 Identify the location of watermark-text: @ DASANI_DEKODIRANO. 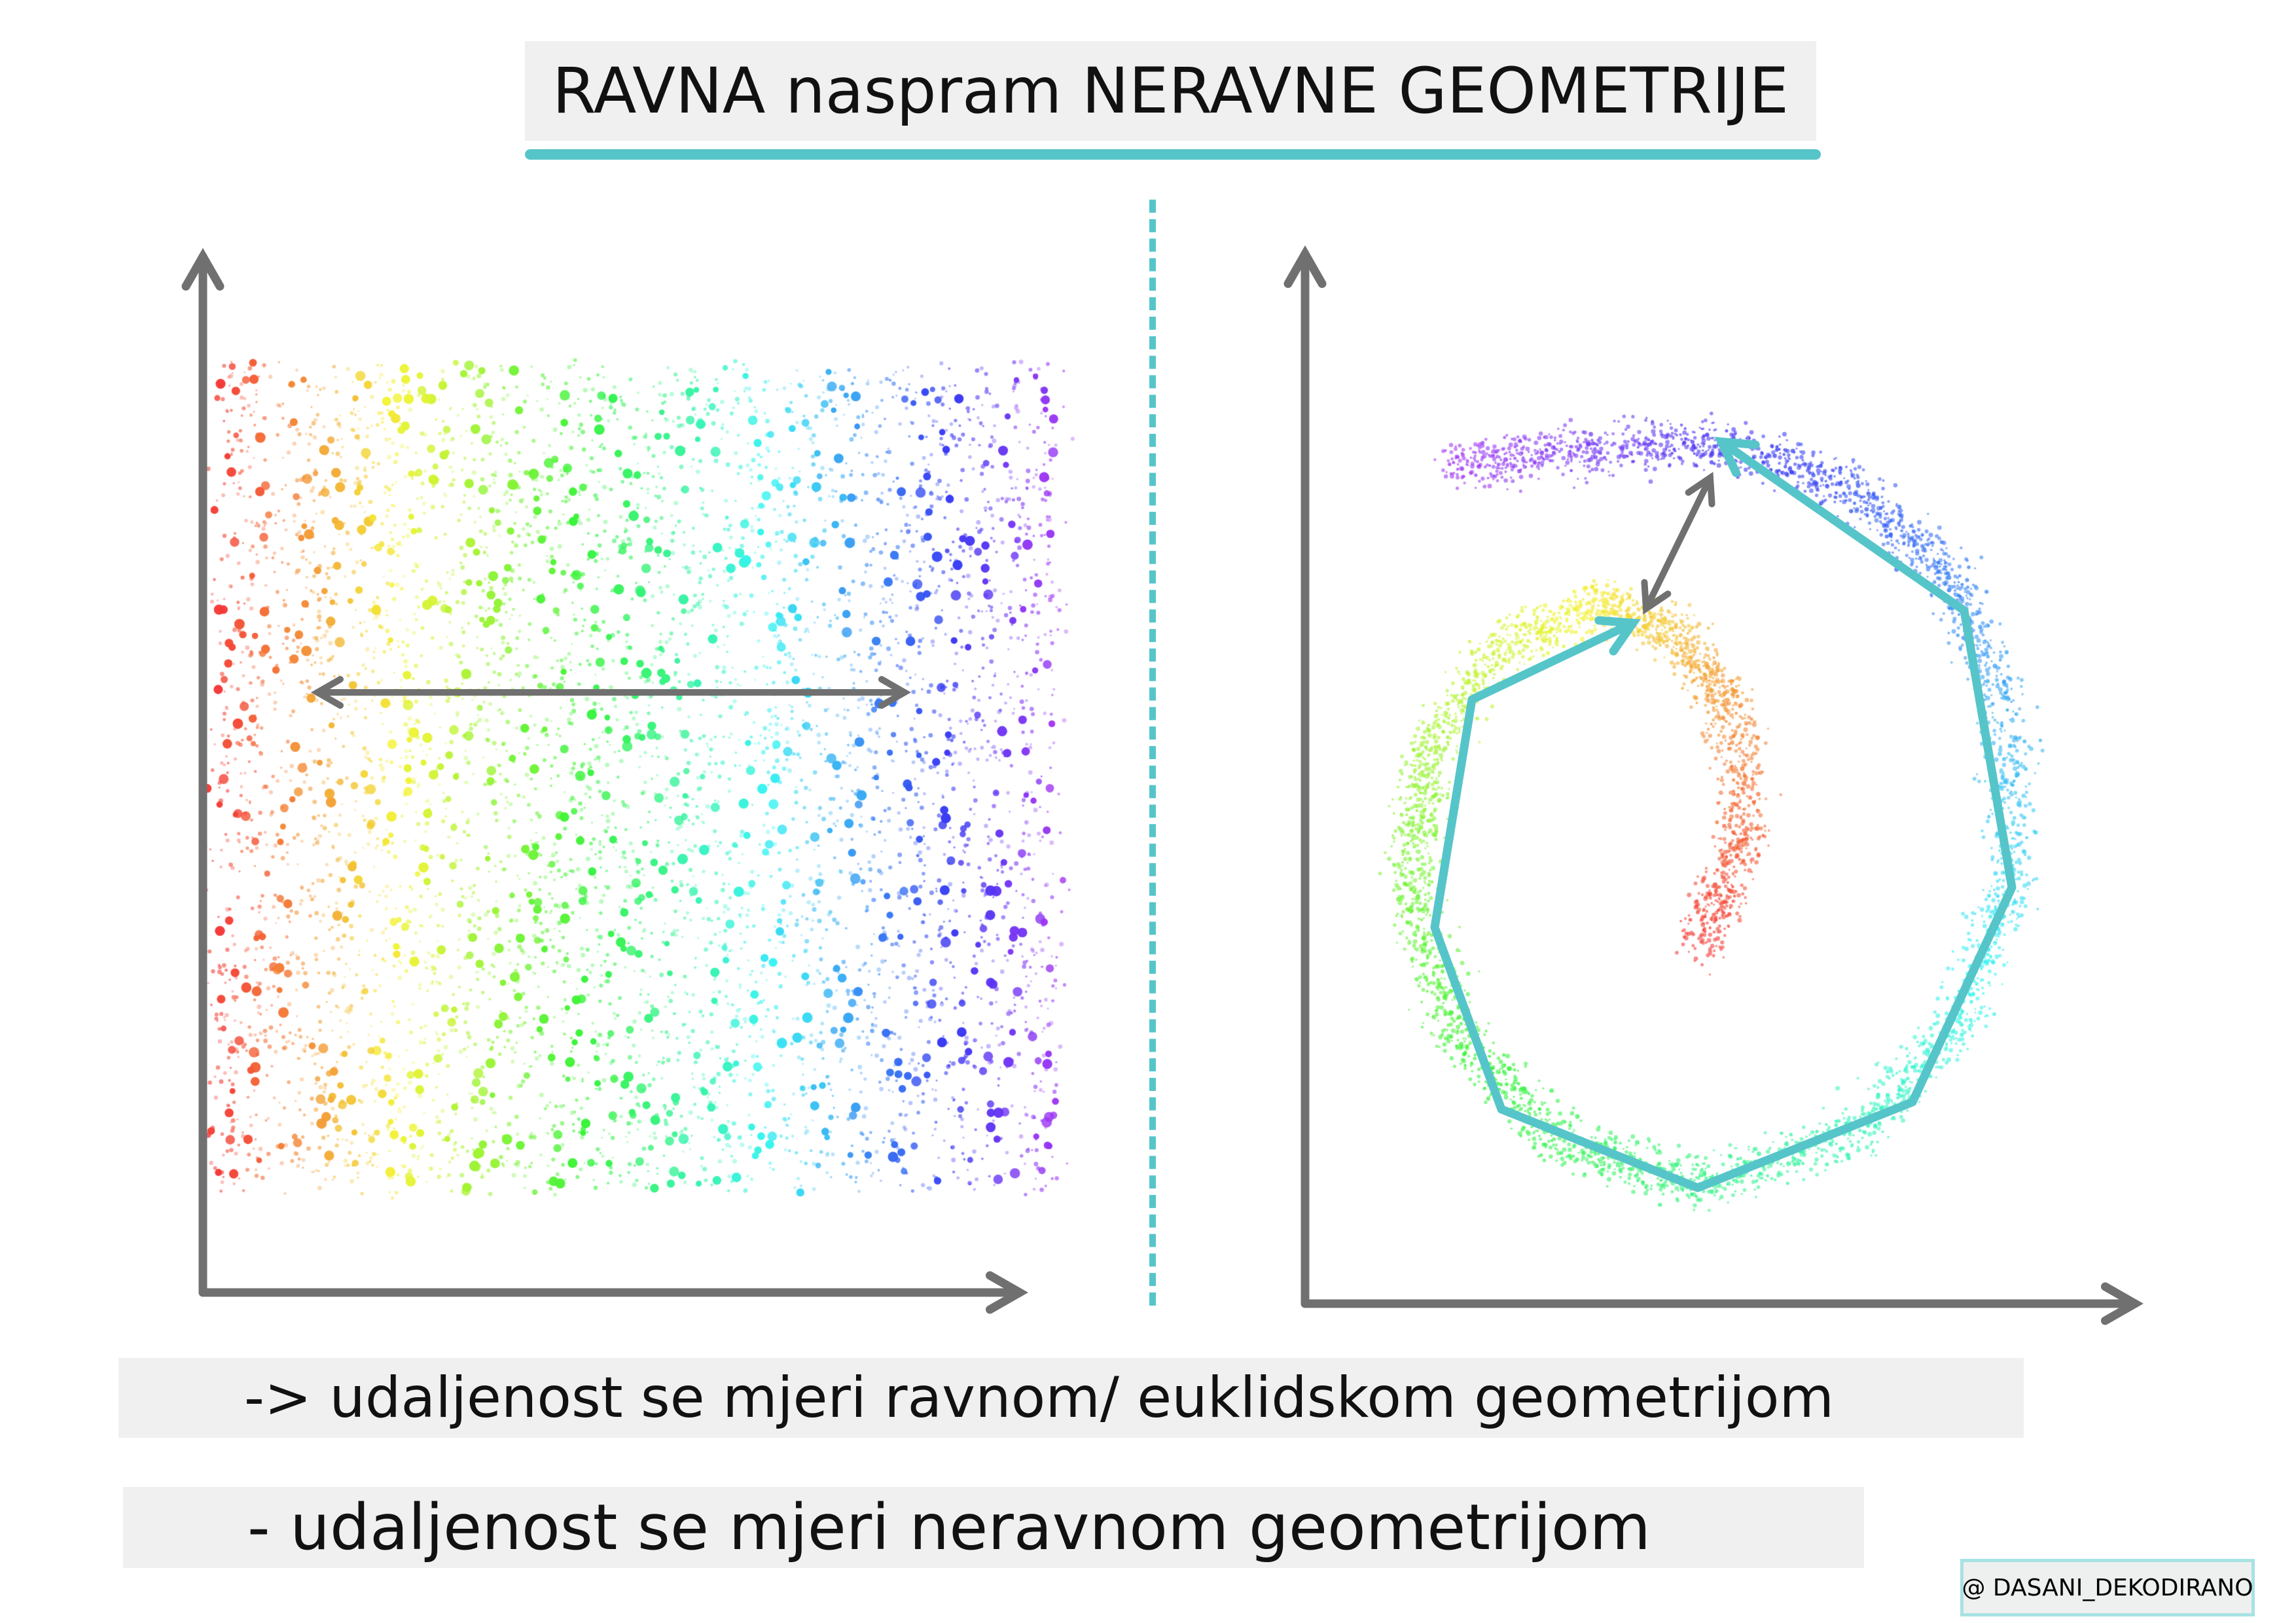
(2107, 1587).